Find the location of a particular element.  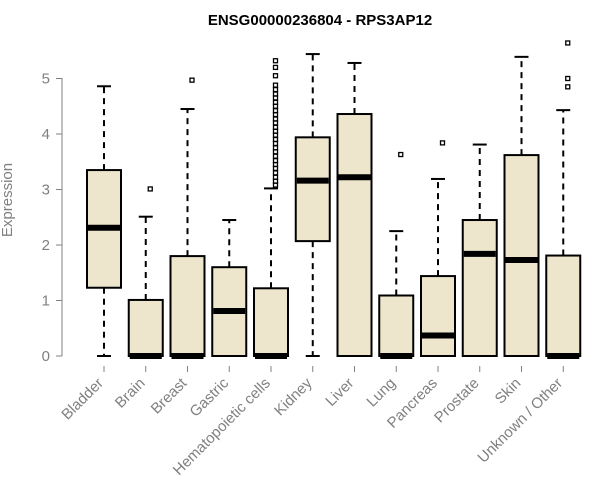

x-tick-label: Prostate is located at coordinates (457, 401).